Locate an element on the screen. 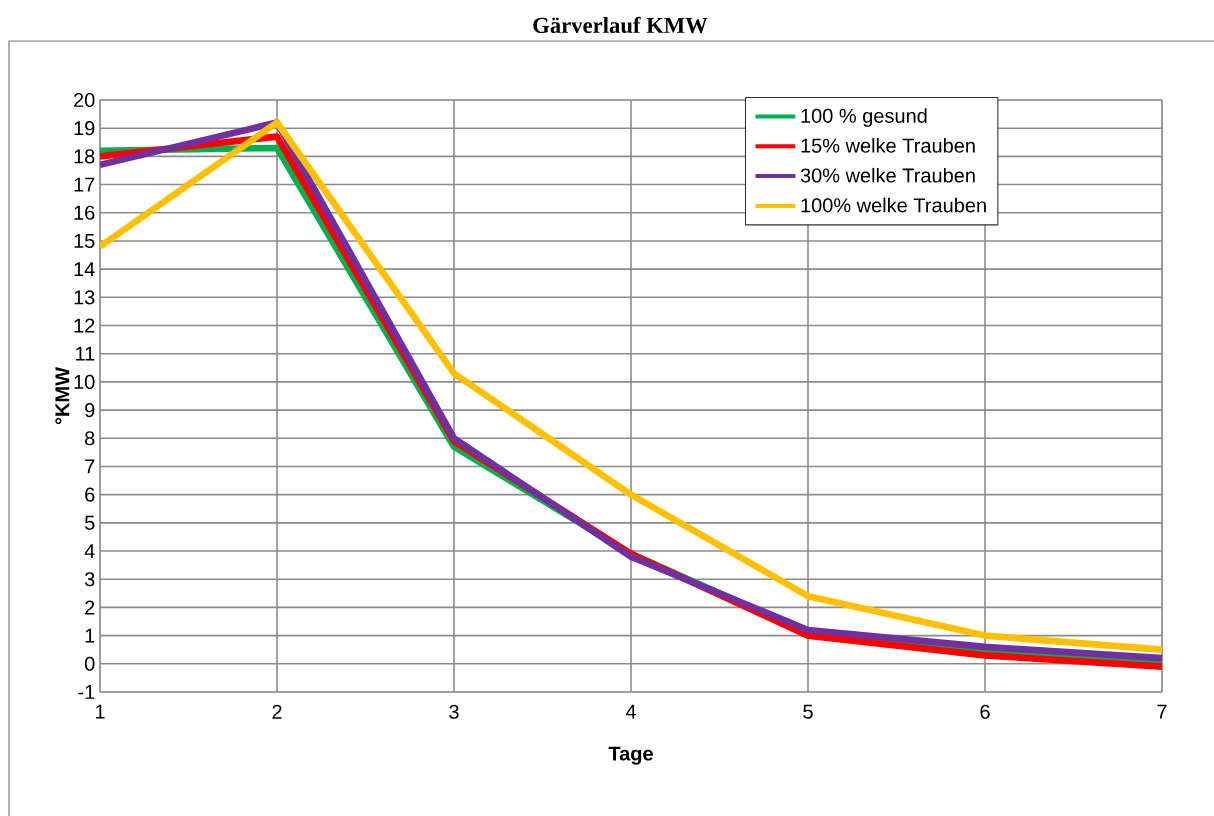  y-tick-label: 2 is located at coordinates (90, 607).